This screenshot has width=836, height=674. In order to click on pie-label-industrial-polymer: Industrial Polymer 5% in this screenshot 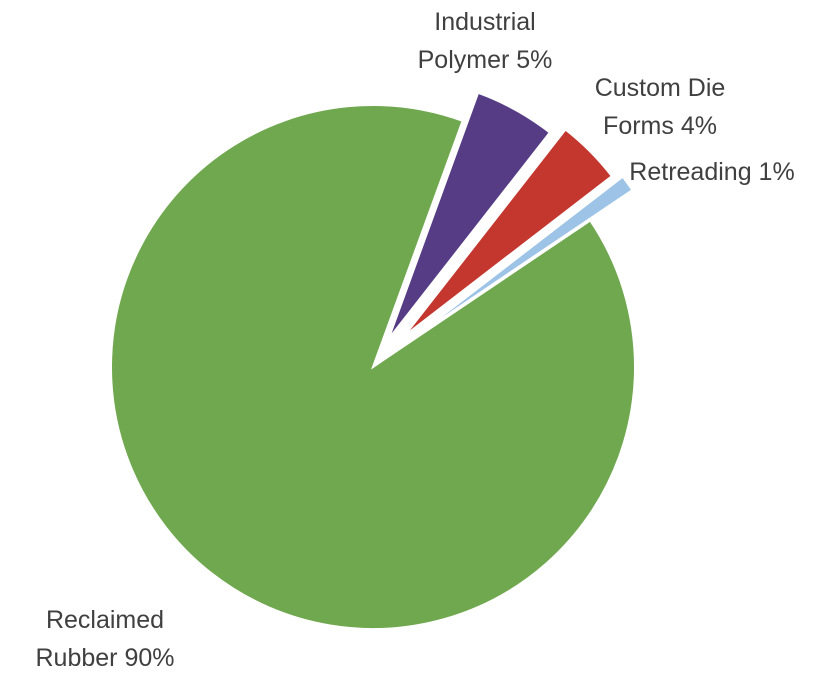, I will do `click(485, 41)`.